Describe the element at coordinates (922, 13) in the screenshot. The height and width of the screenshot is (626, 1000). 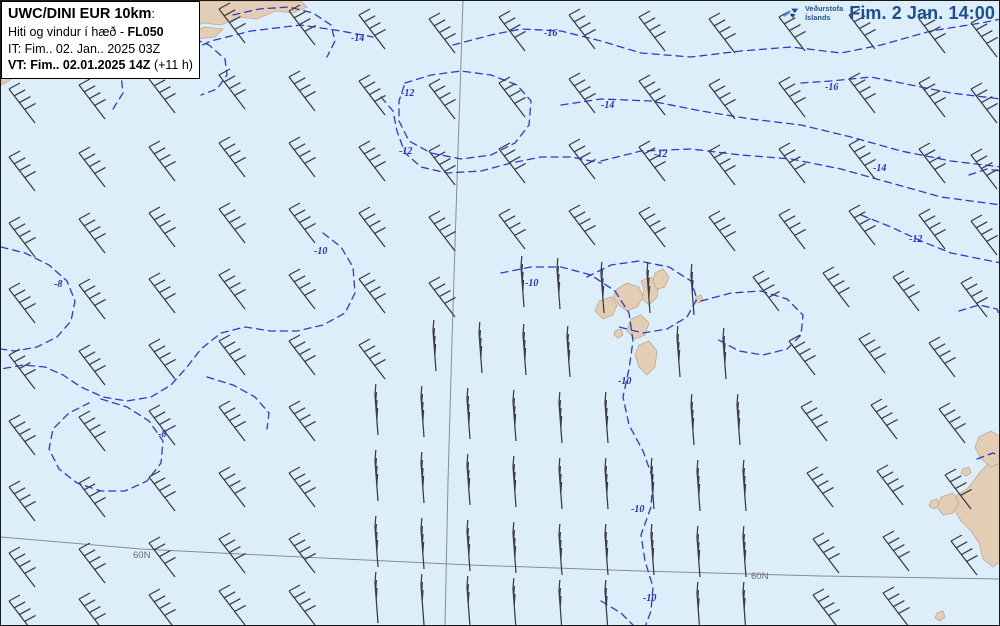
I see `valid-datetime-label: Fim. 2 Jan. 14:00` at that location.